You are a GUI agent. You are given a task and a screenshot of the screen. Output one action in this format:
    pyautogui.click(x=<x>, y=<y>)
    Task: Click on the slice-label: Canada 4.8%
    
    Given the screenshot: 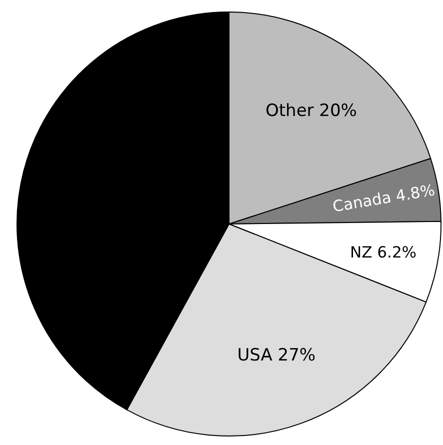 What is the action you would take?
    pyautogui.click(x=383, y=198)
    